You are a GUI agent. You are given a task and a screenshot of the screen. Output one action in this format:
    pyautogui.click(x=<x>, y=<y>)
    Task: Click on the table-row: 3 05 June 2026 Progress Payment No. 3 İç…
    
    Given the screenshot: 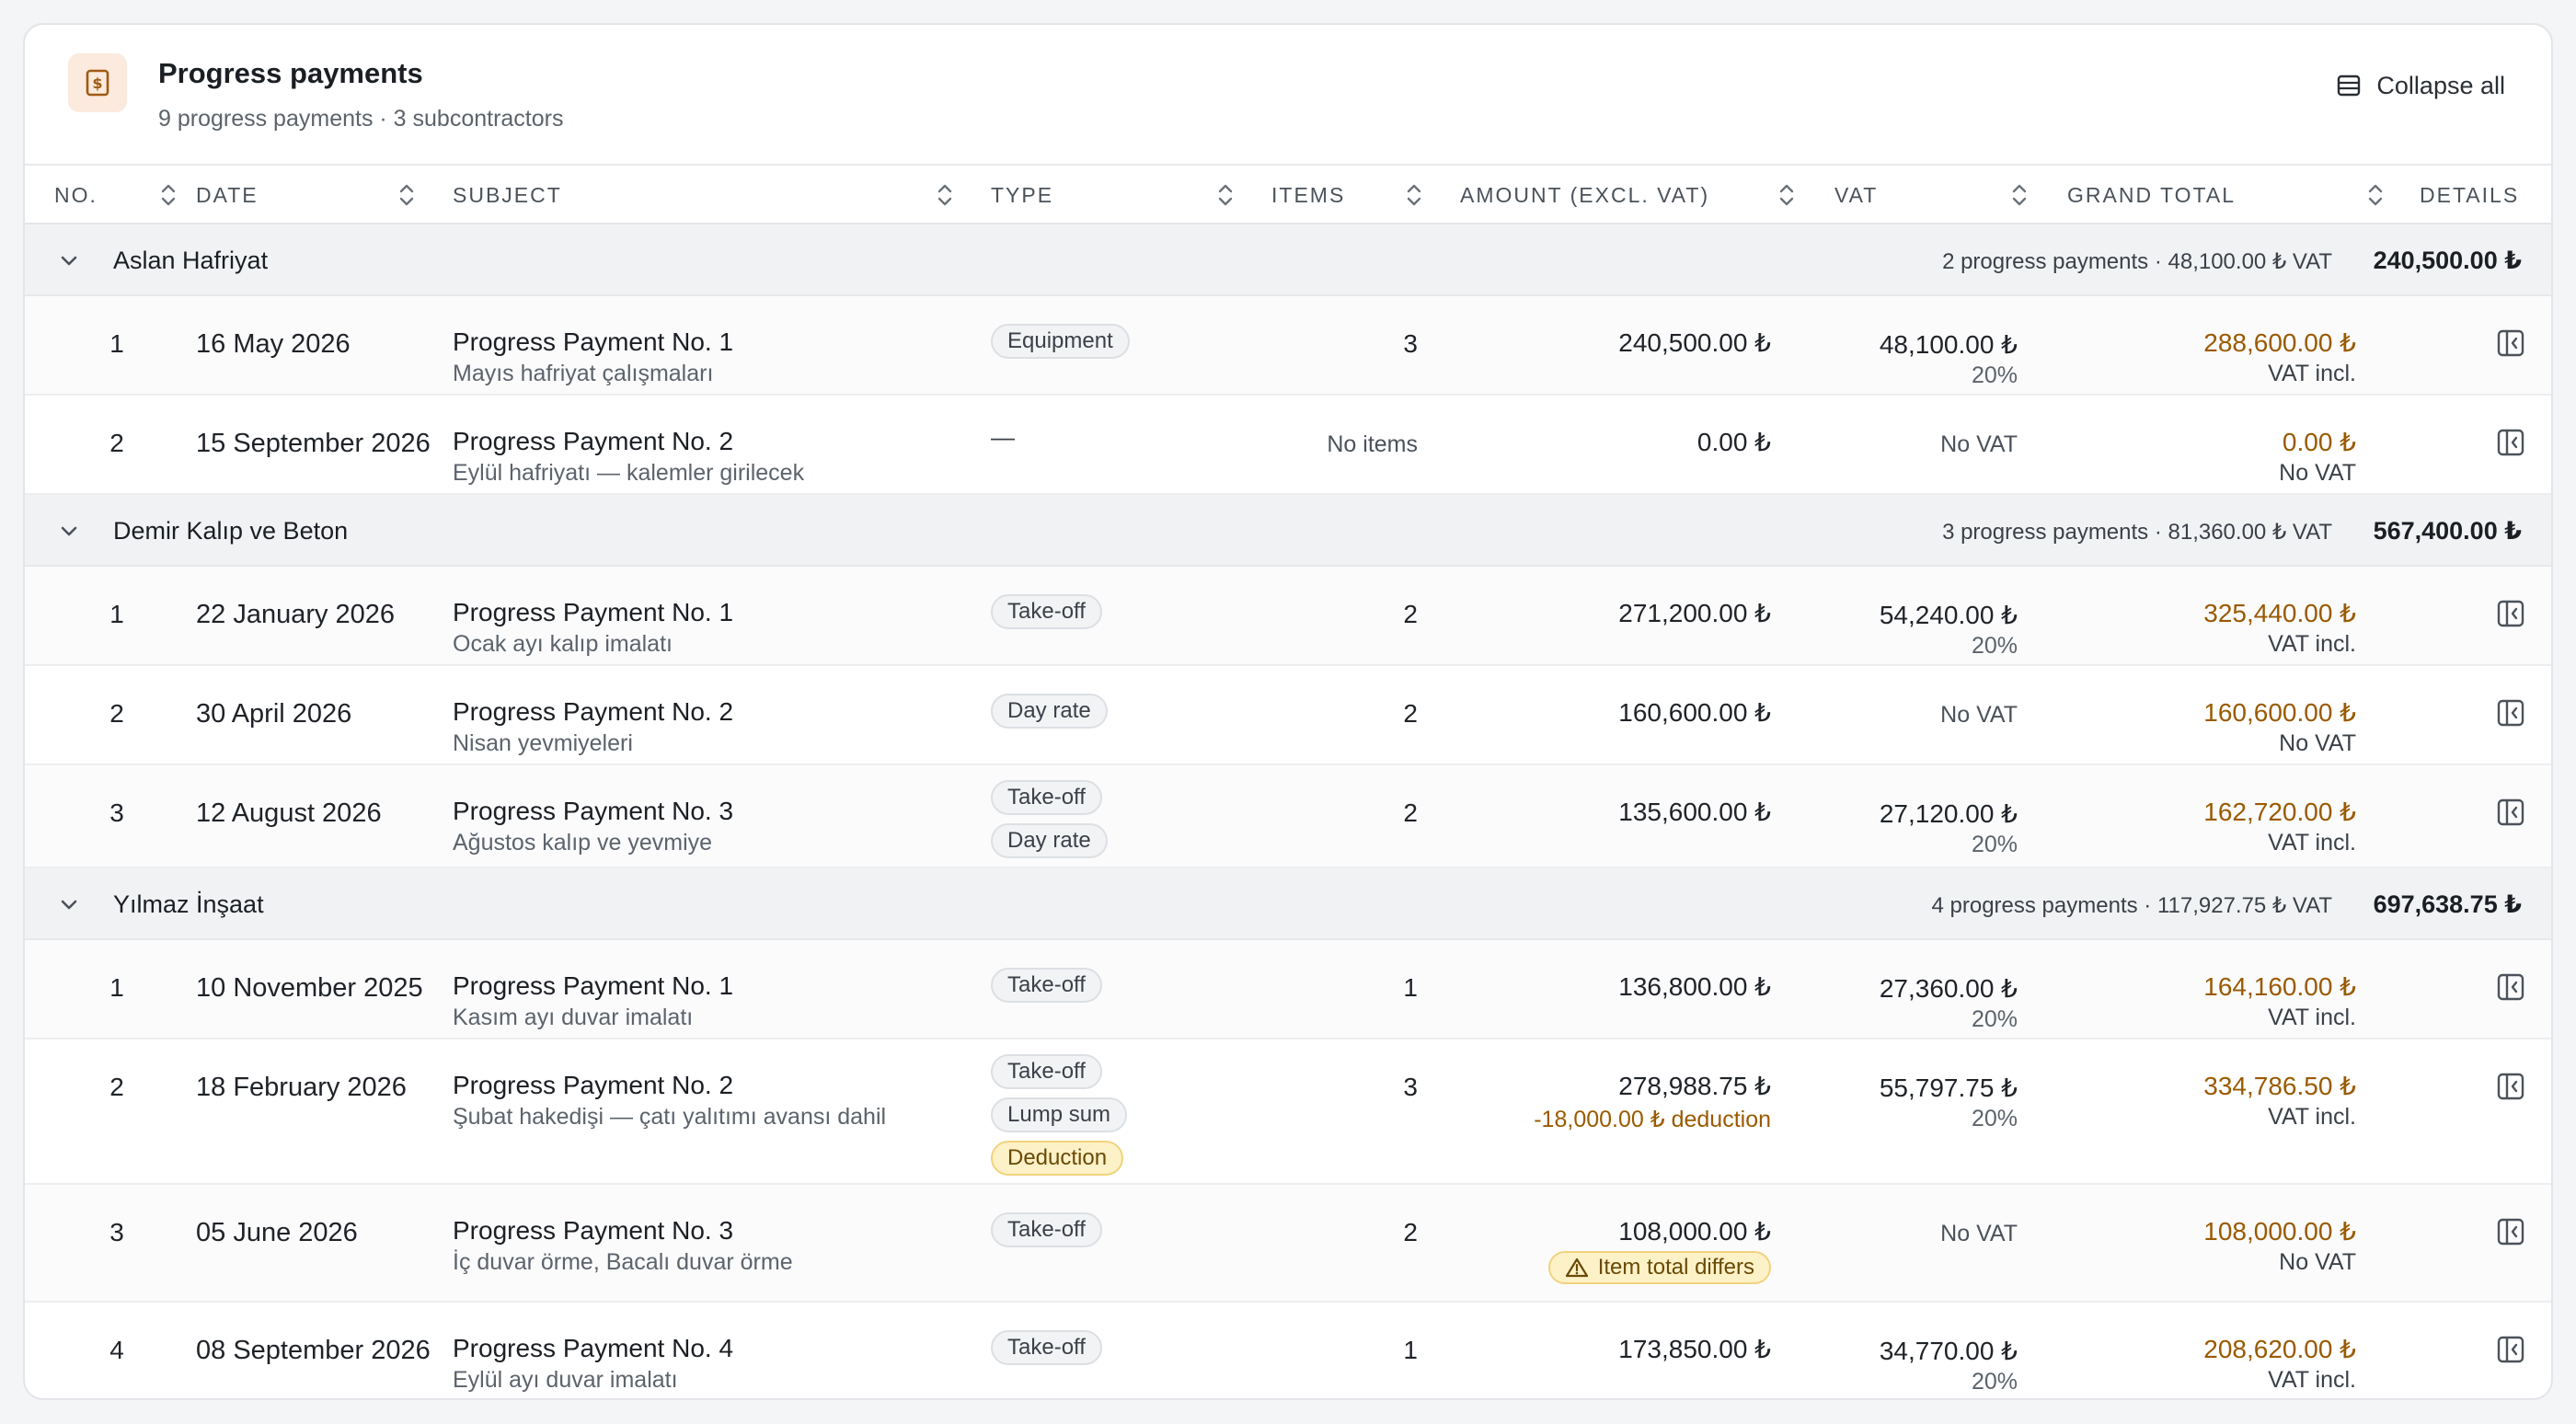 What is the action you would take?
    pyautogui.click(x=1288, y=1244)
    